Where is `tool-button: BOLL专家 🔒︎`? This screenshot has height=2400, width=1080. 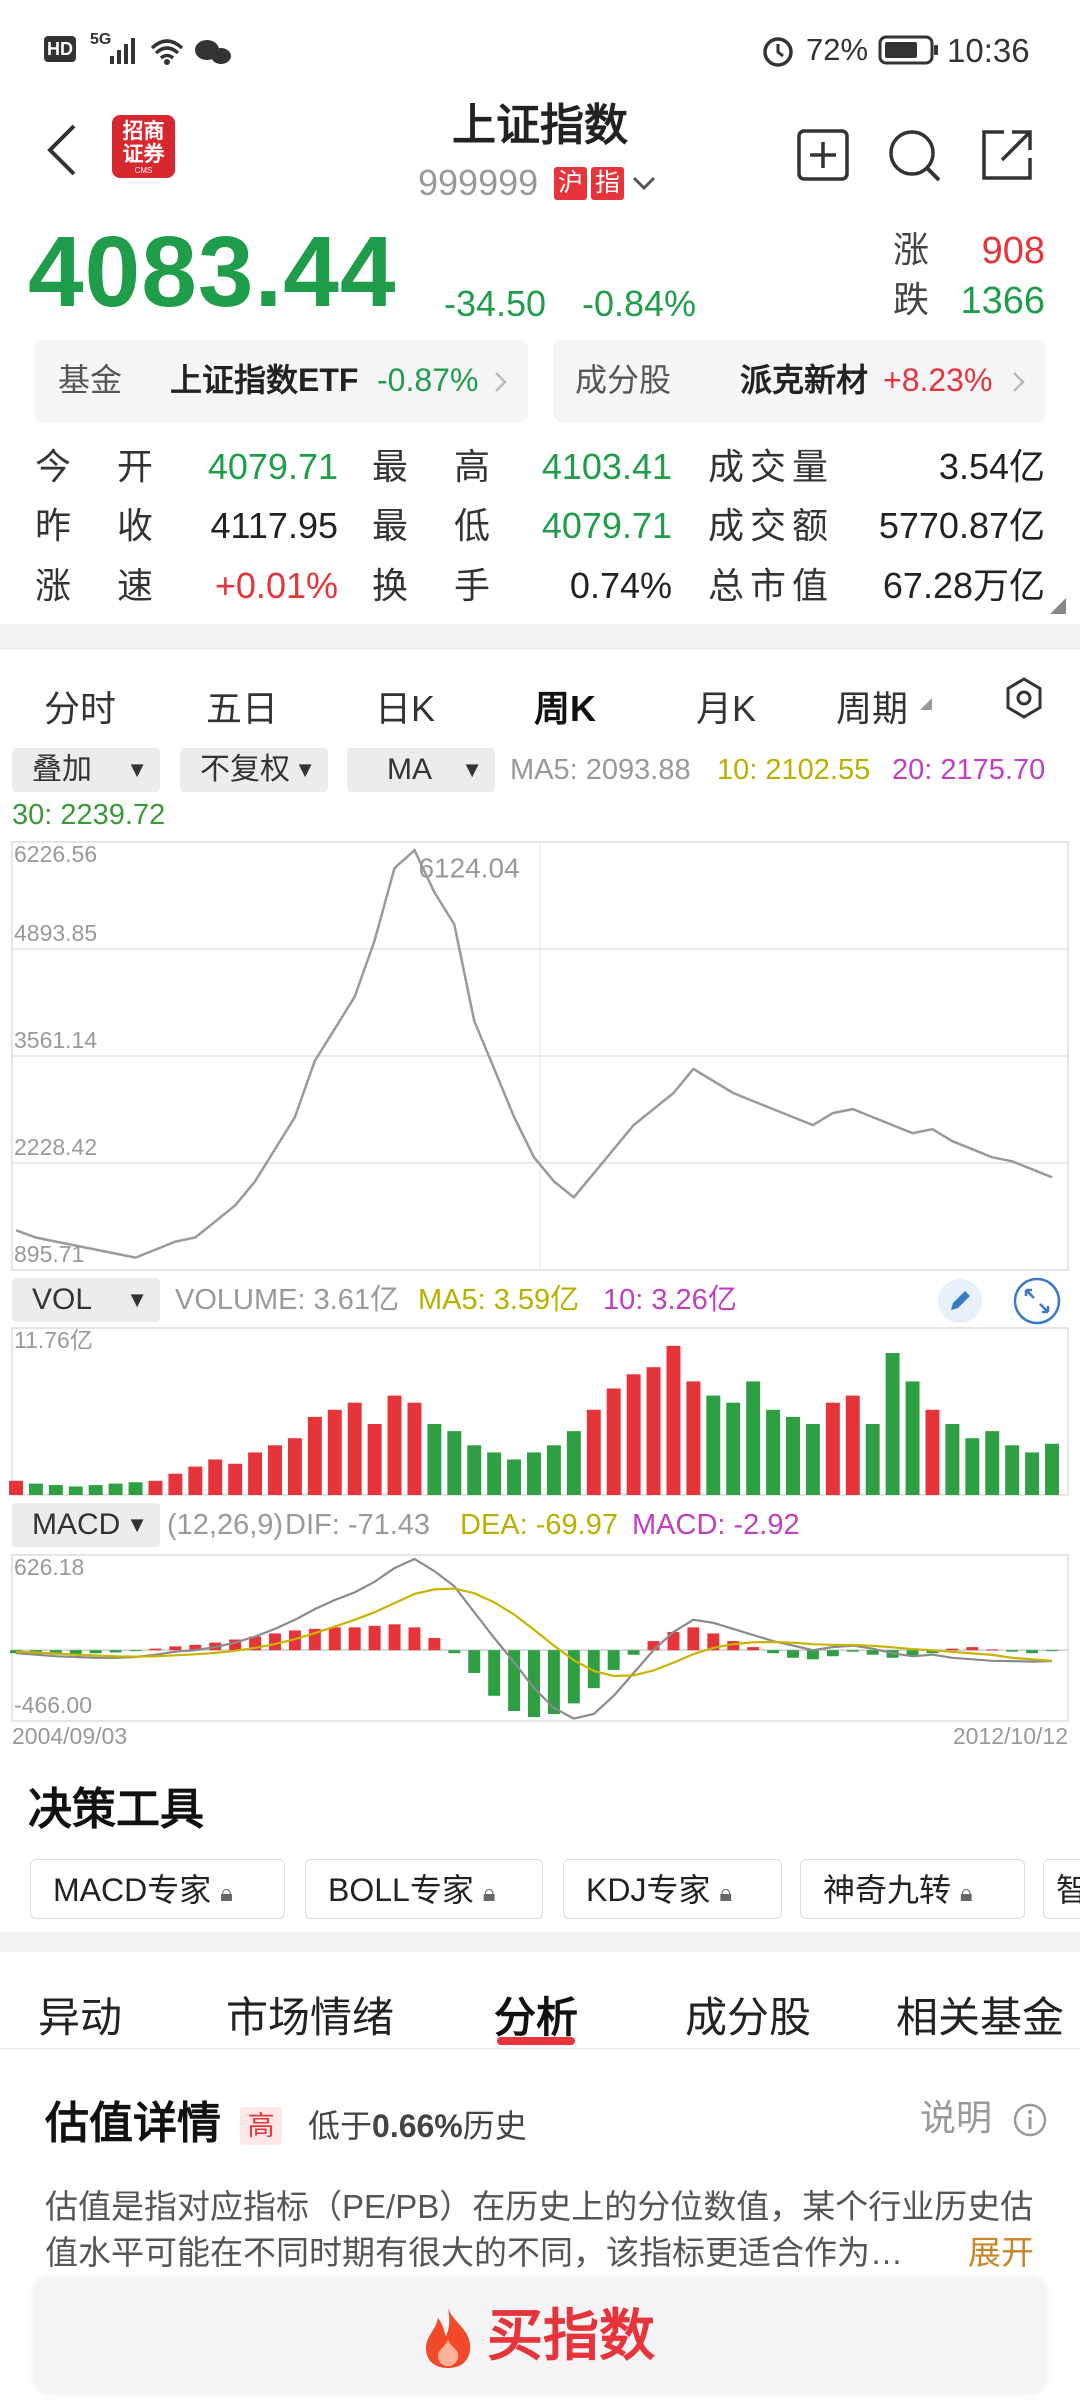
tool-button: BOLL专家 🔒︎ is located at coordinates (424, 1889).